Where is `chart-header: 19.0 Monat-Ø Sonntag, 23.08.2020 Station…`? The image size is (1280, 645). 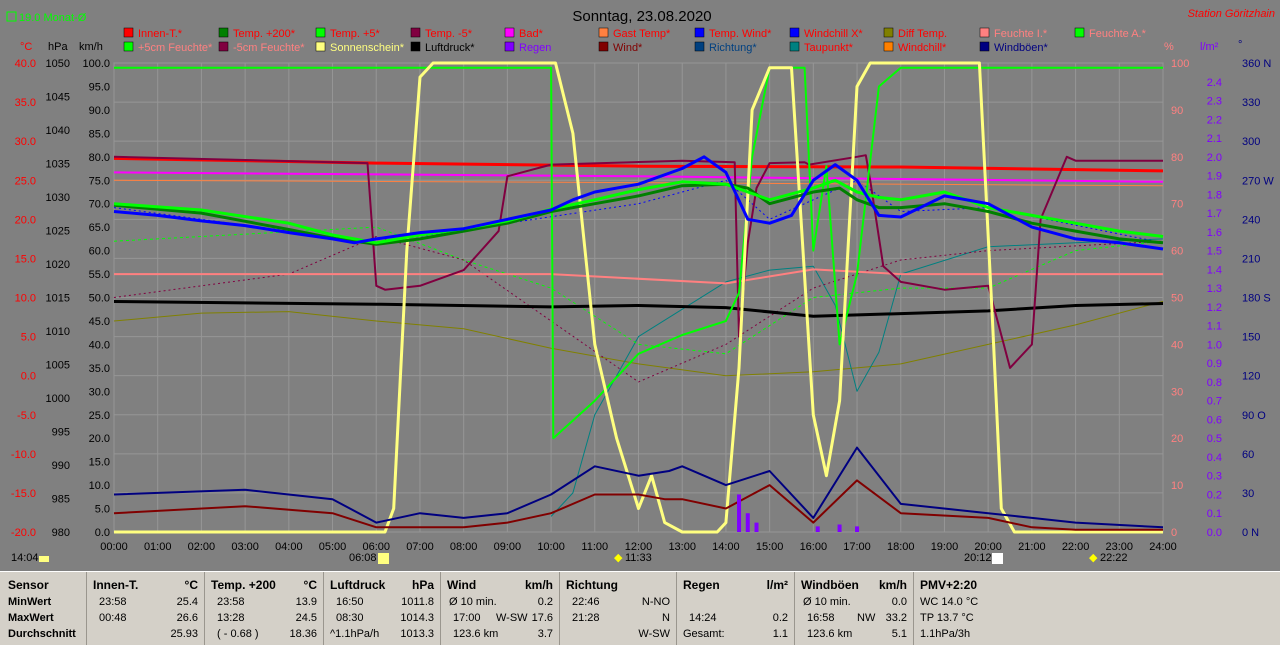
chart-header: 19.0 Monat-Ø Sonntag, 23.08.2020 Station… is located at coordinates (640, 30).